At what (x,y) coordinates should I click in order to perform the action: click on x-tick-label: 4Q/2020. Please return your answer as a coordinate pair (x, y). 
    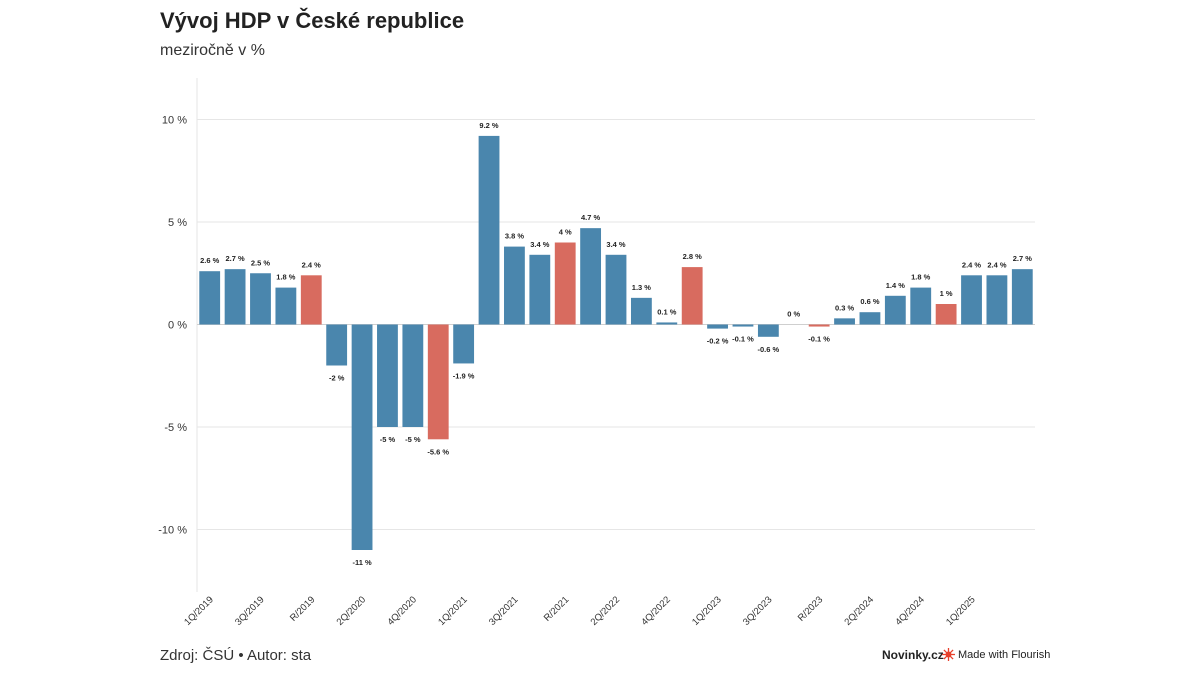
    Looking at the image, I should click on (402, 611).